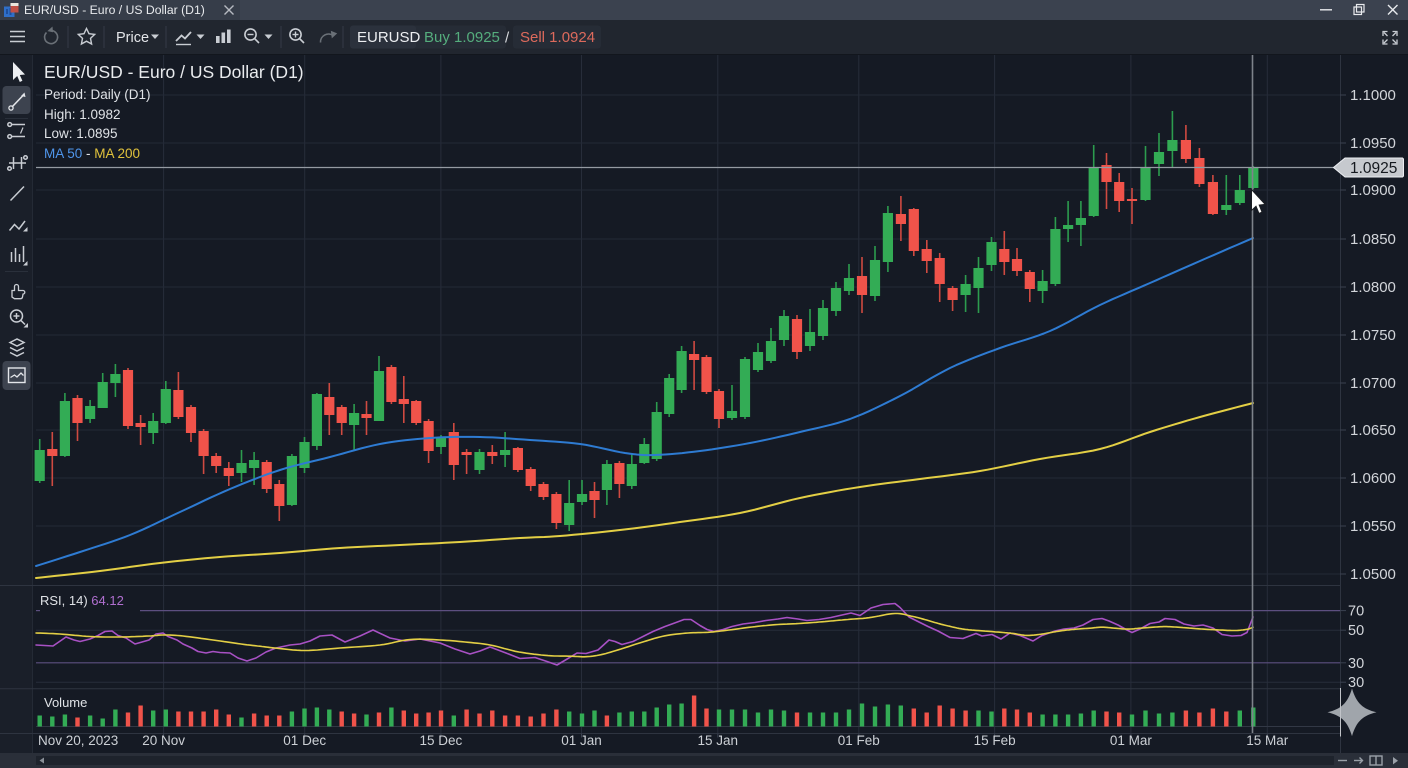  Describe the element at coordinates (82, 600) in the screenshot. I see `svg-text: RSI, 14) 64.12` at that location.